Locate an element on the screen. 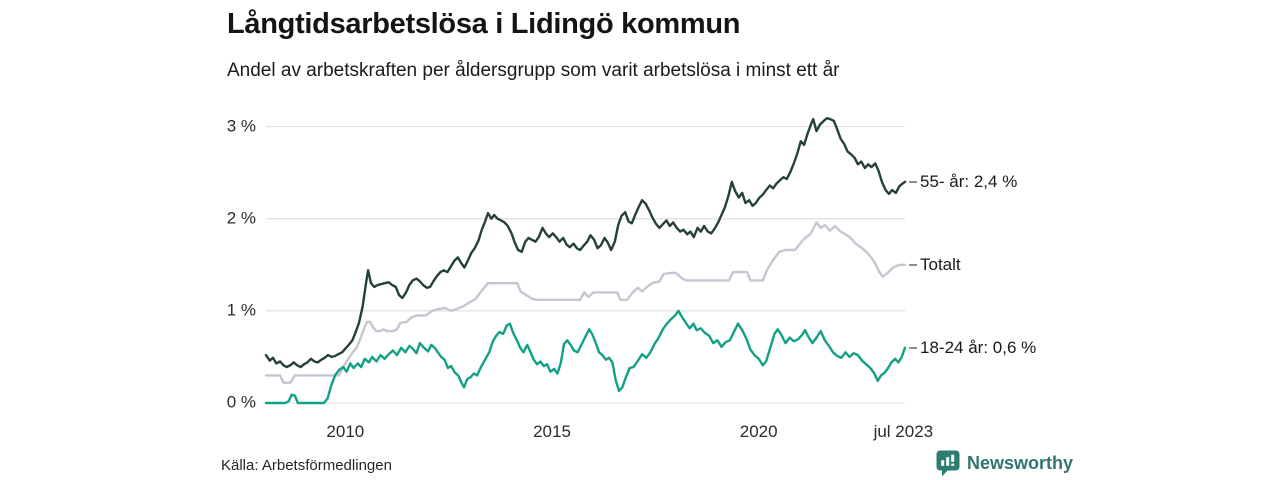  series-label-text: 55- år: 2,4 % is located at coordinates (969, 181).